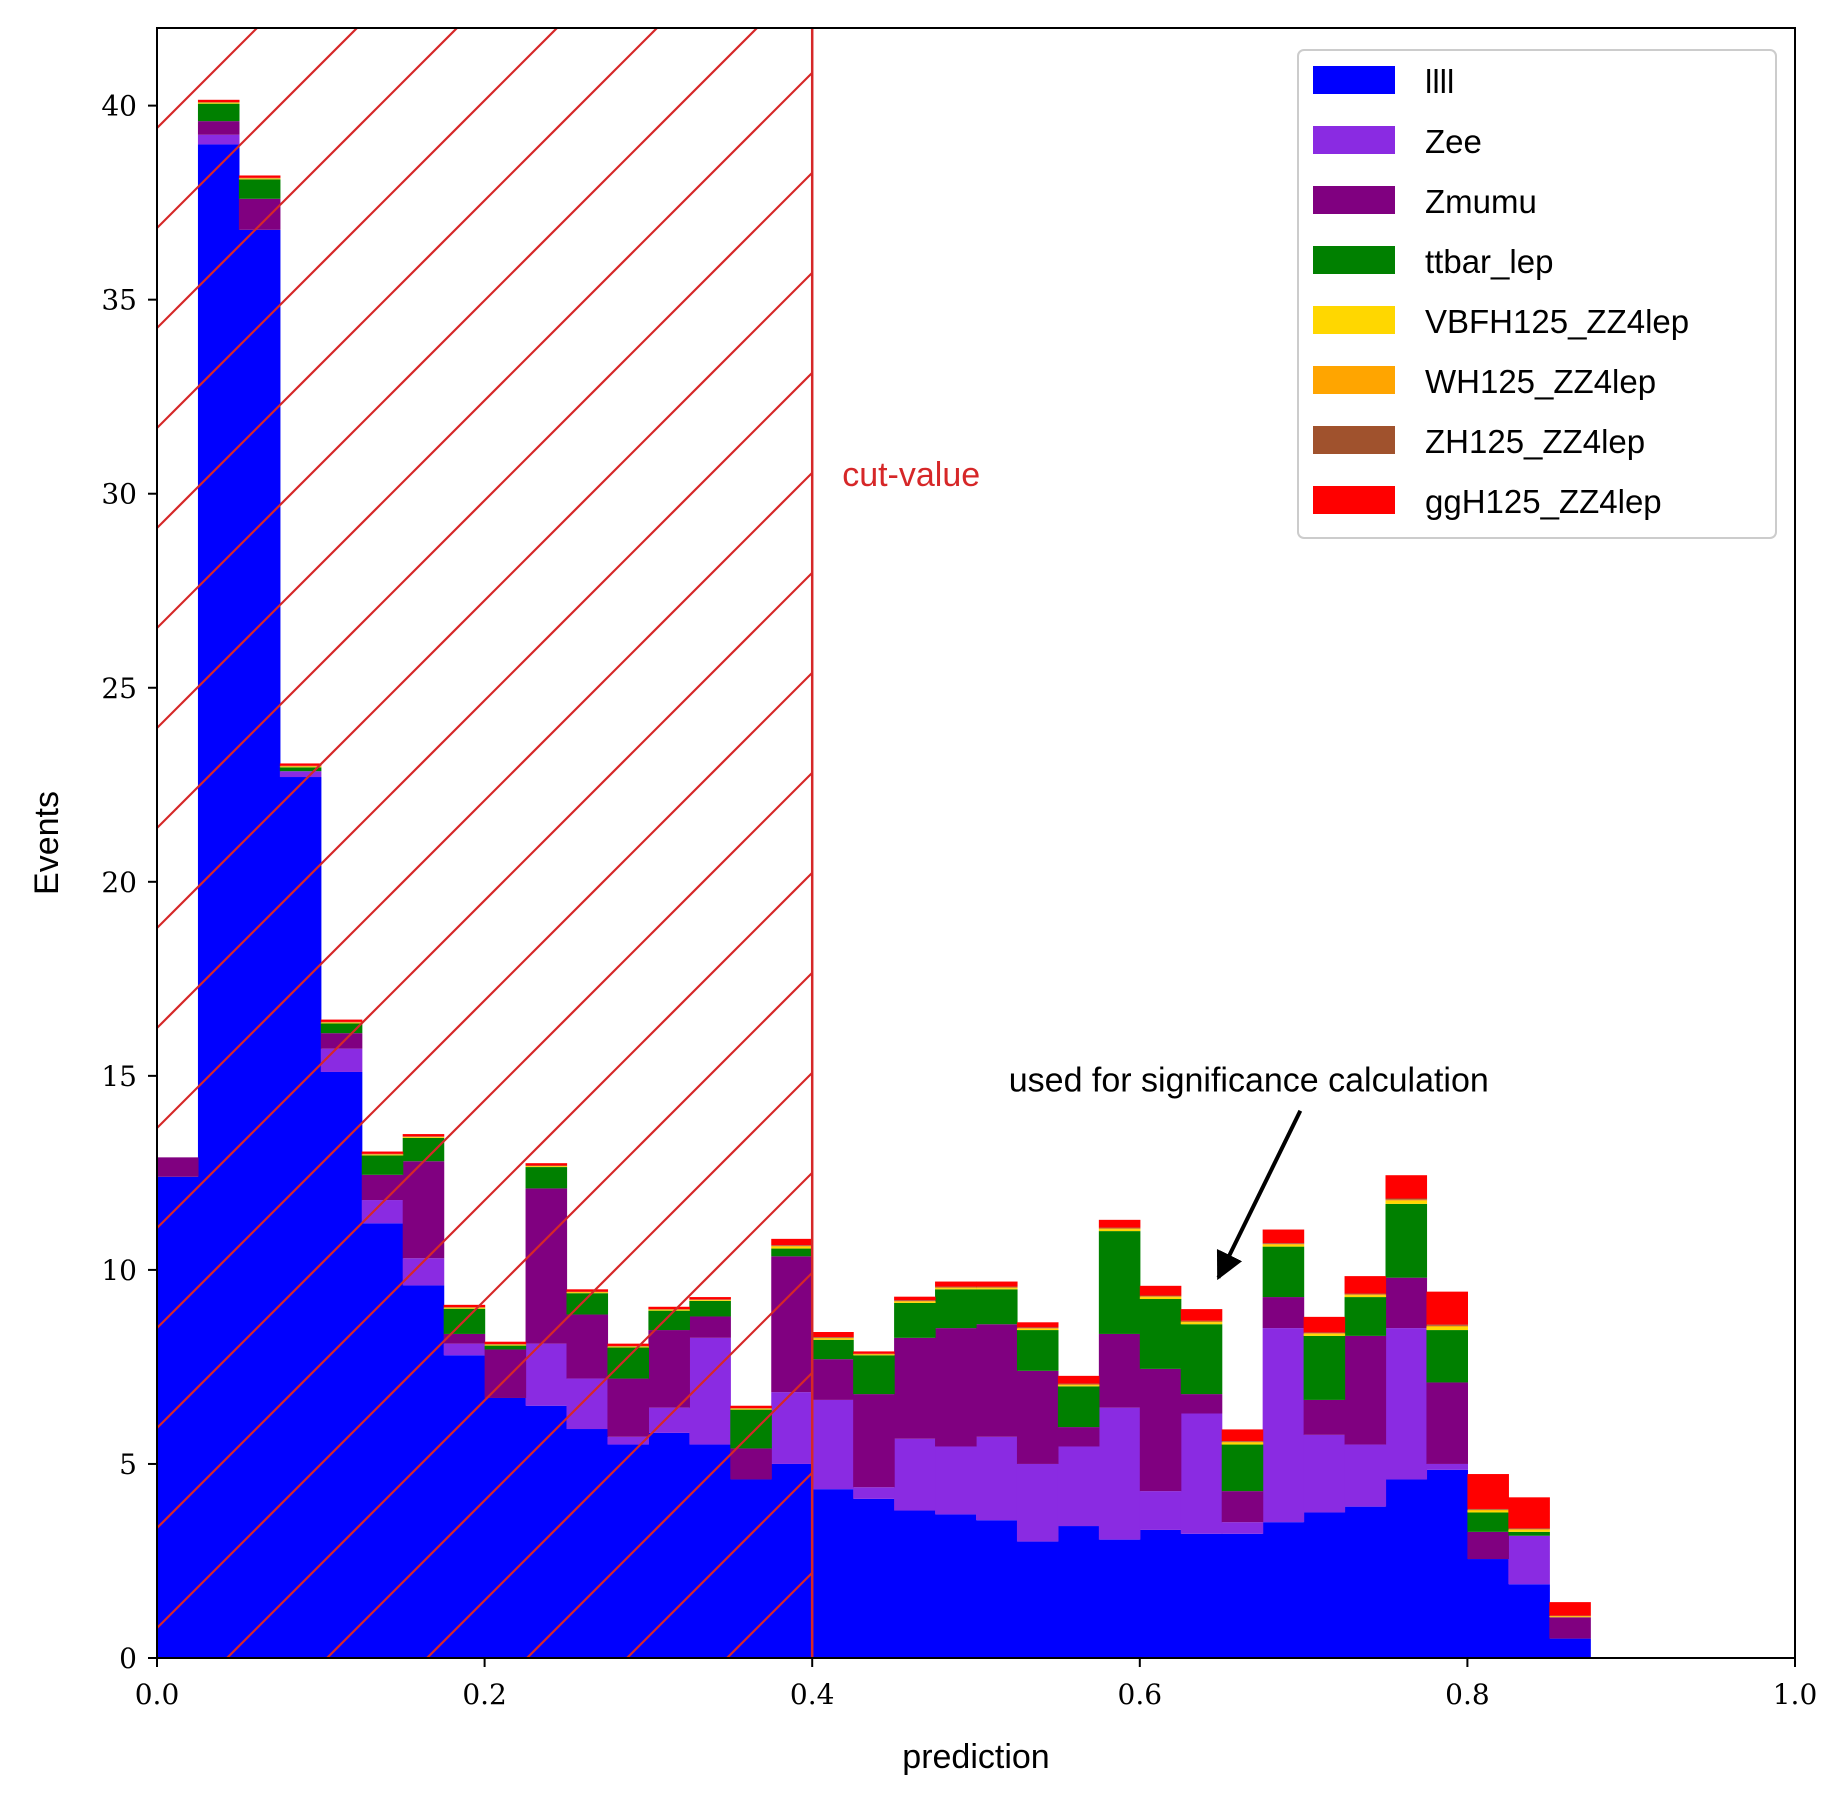 This screenshot has height=1804, width=1839. Describe the element at coordinates (119, 494) in the screenshot. I see `y-tick-label: 30` at that location.